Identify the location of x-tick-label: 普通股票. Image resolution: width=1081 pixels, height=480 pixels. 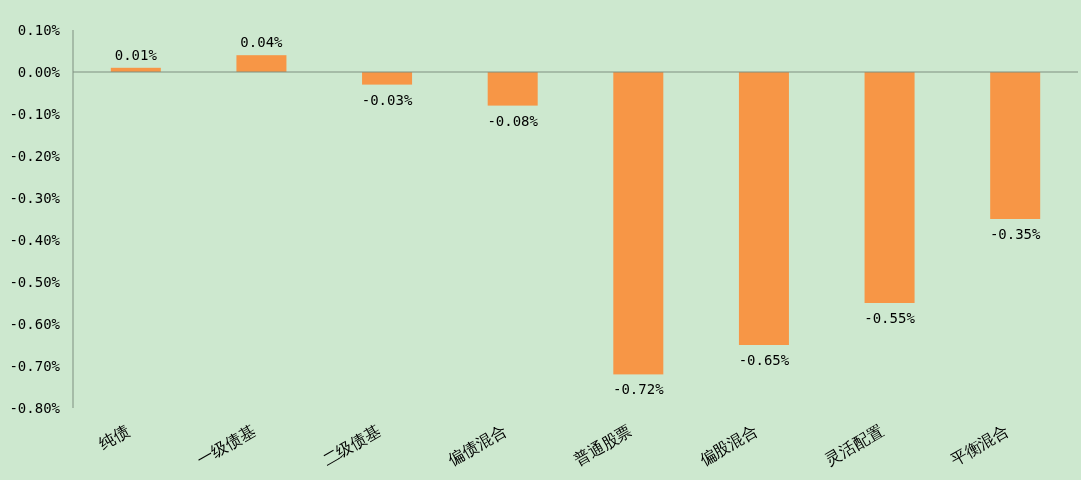
(603, 445).